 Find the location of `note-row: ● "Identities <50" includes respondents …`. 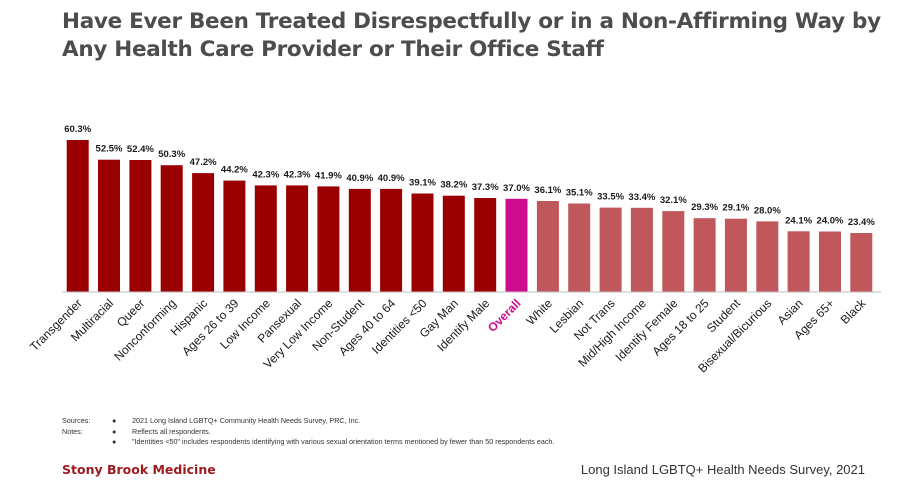

note-row: ● "Identities <50" includes respondents … is located at coordinates (308, 442).